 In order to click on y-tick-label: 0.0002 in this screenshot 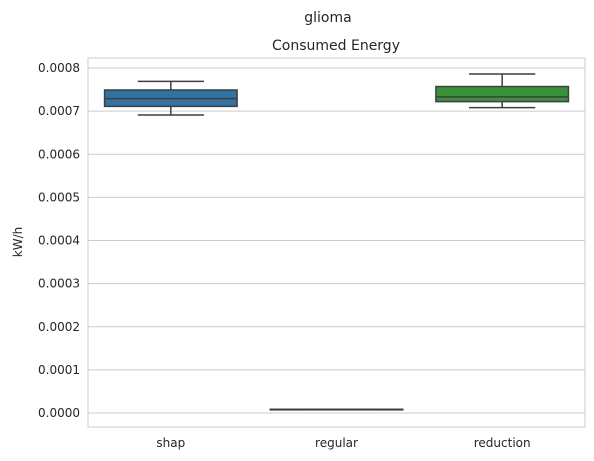, I will do `click(59, 327)`.